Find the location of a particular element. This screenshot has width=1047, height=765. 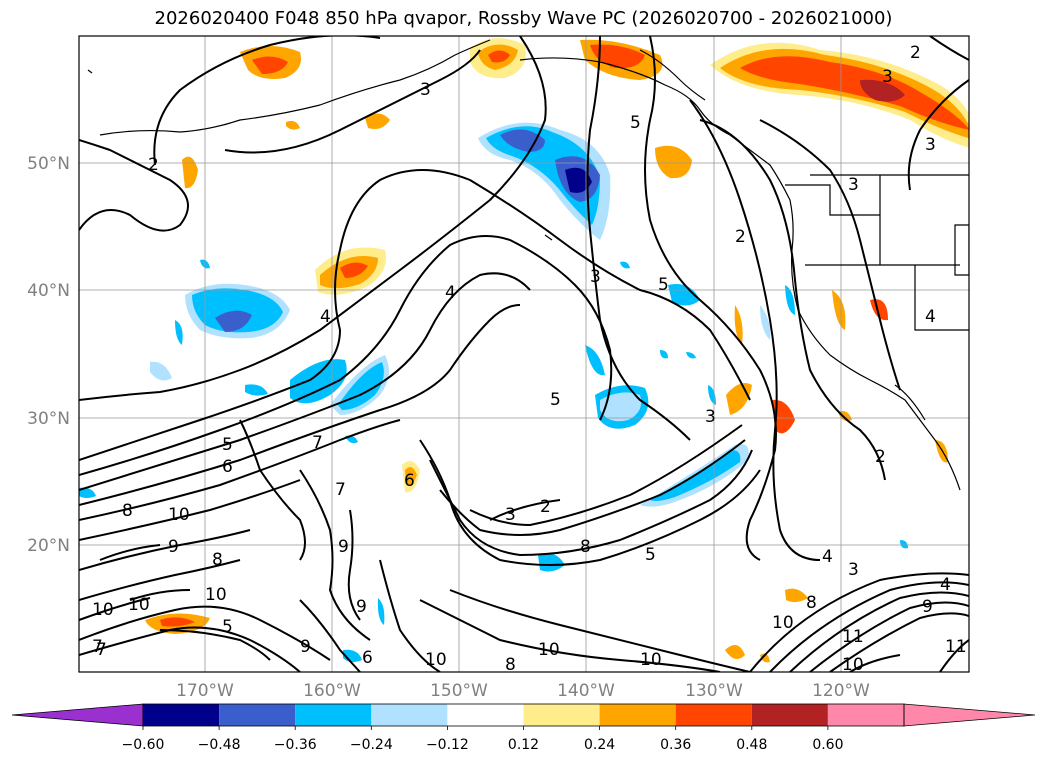

lon-axis: 170°W 160°W 150°W 140°W 130°W 120°W is located at coordinates (523, 691).